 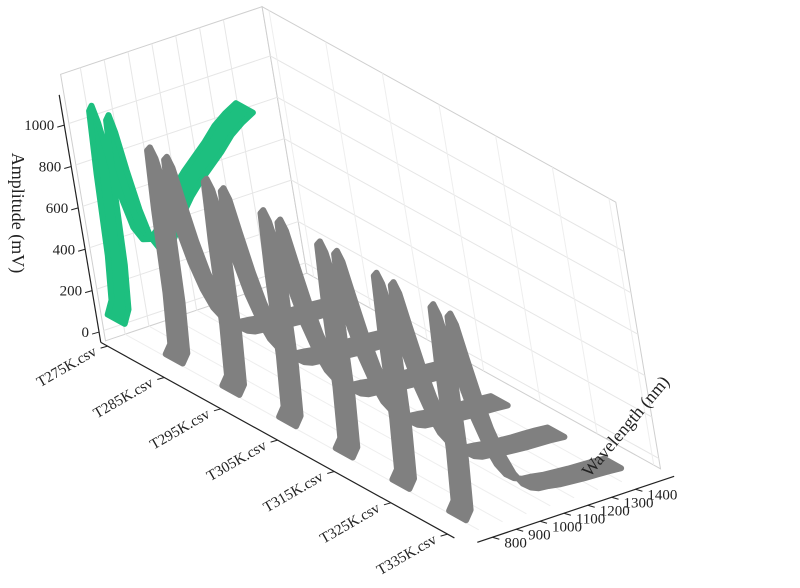 What do you see at coordinates (64, 250) in the screenshot?
I see `y-tick-label: 400` at bounding box center [64, 250].